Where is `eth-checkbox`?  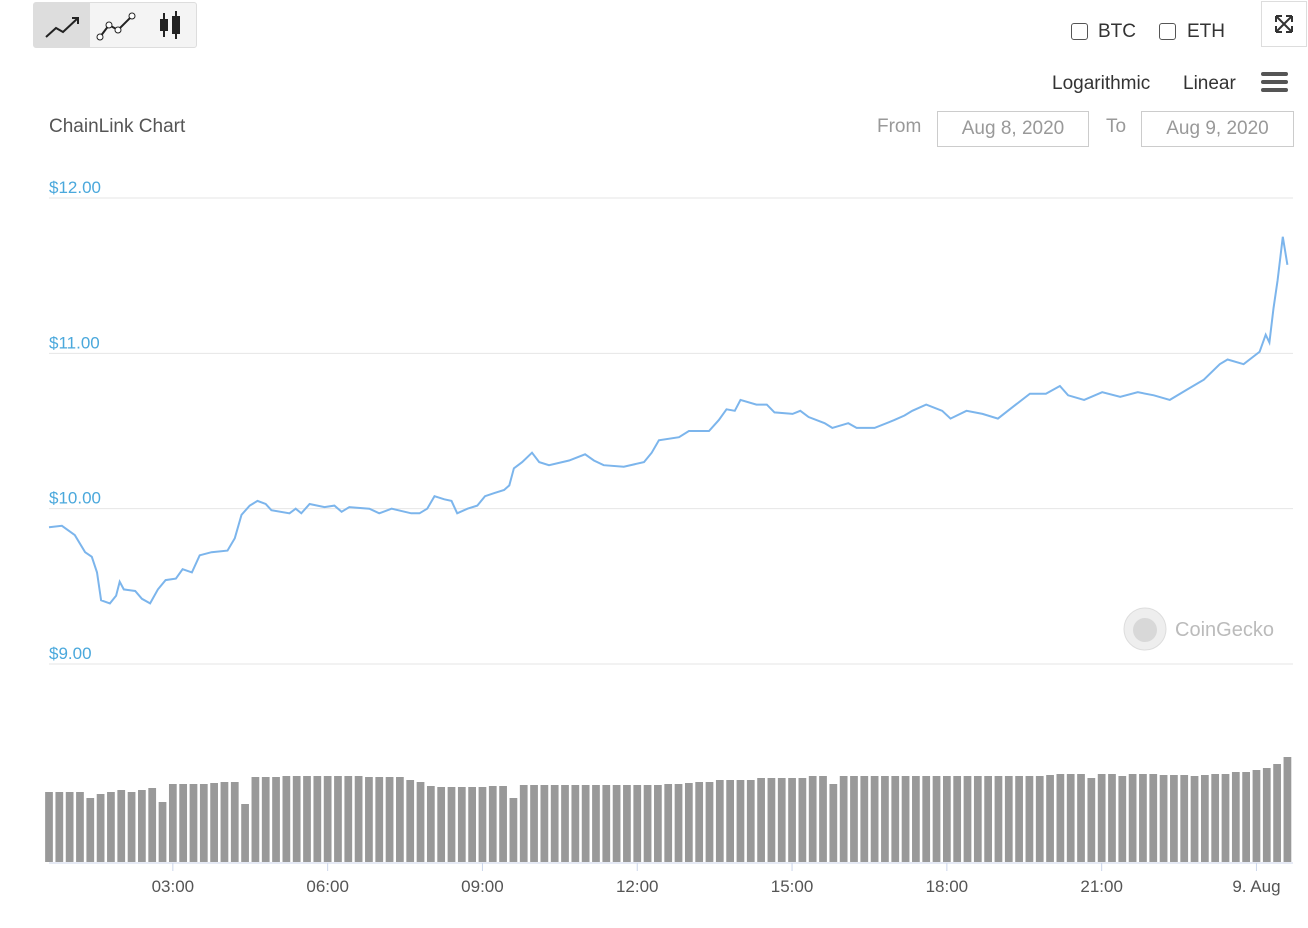
eth-checkbox is located at coordinates (1167, 31).